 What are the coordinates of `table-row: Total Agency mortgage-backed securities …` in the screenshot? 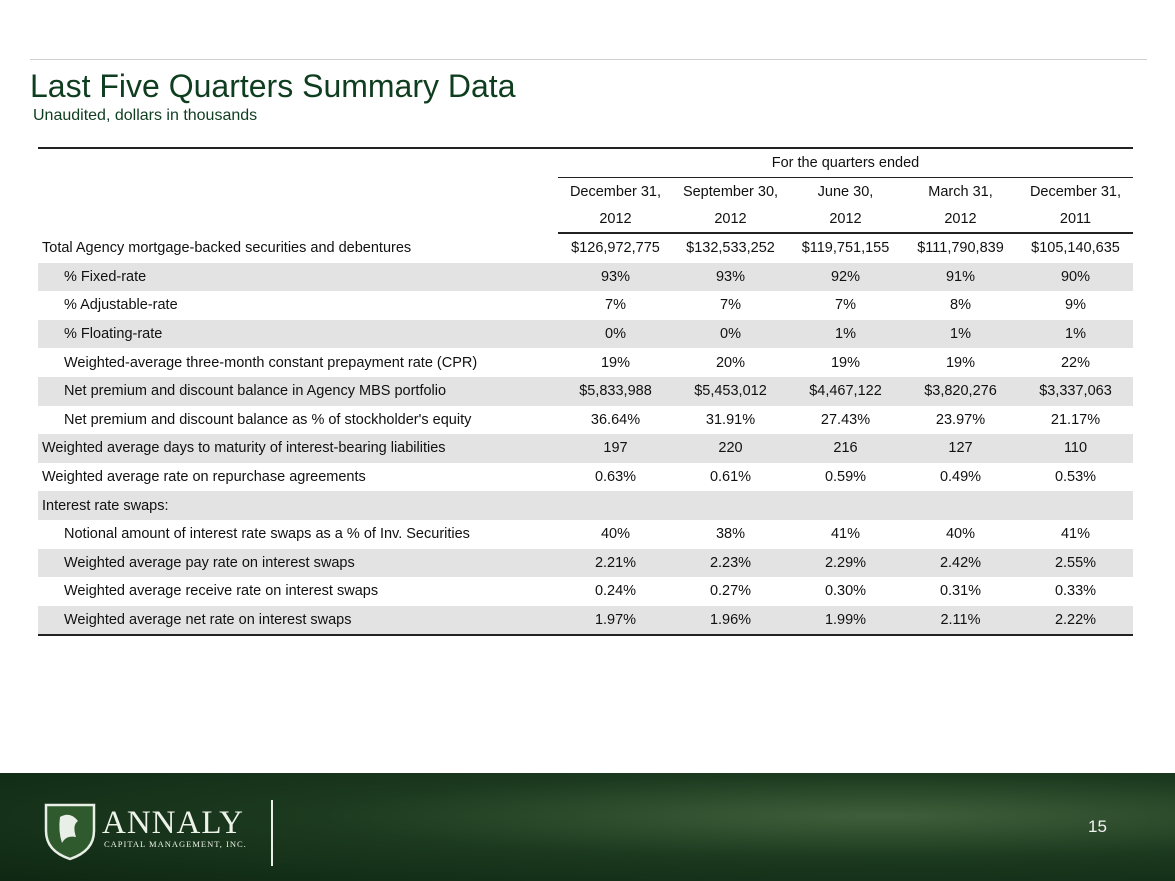 It's located at (585, 248).